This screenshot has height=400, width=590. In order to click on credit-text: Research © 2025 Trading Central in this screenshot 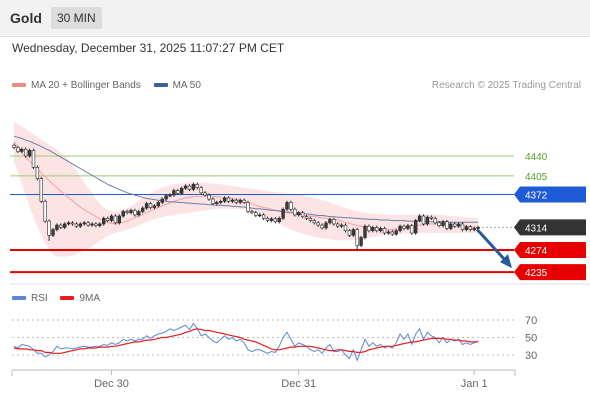, I will do `click(506, 85)`.